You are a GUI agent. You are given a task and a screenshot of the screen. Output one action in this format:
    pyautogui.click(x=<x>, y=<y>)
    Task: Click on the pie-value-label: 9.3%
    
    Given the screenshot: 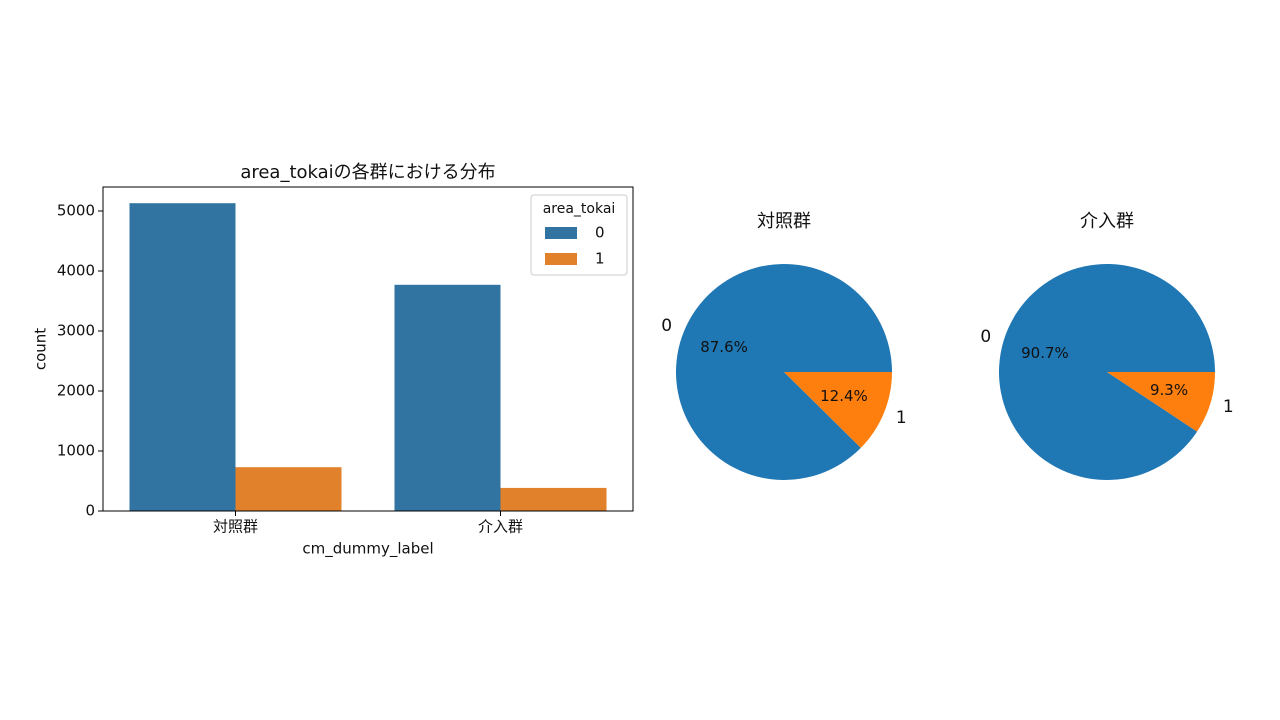 What is the action you would take?
    pyautogui.click(x=1169, y=390)
    